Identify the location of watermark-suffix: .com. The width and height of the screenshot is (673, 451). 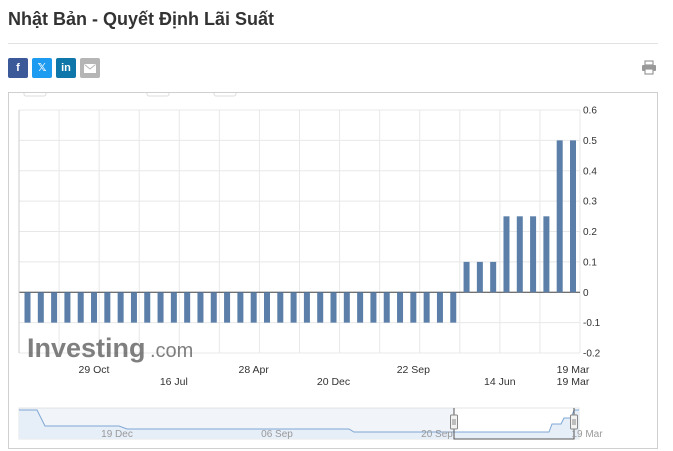
(171, 351).